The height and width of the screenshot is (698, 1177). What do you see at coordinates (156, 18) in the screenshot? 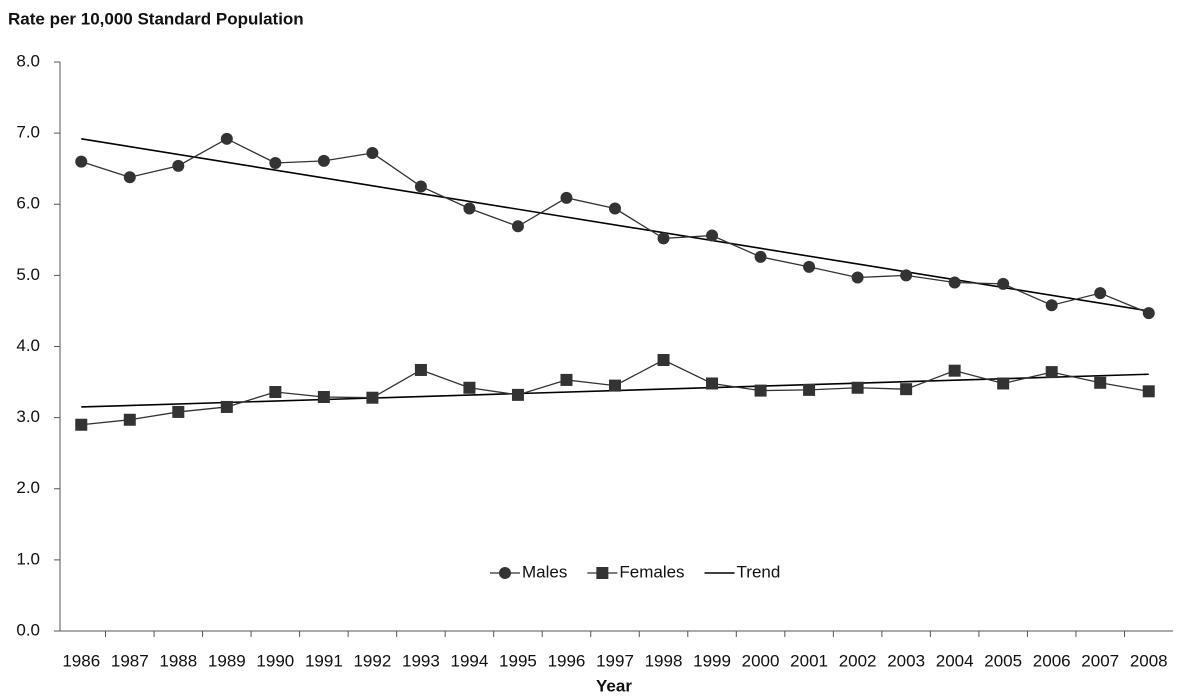
I see `y-axis-title: Rate per 10,000 Standard Population` at bounding box center [156, 18].